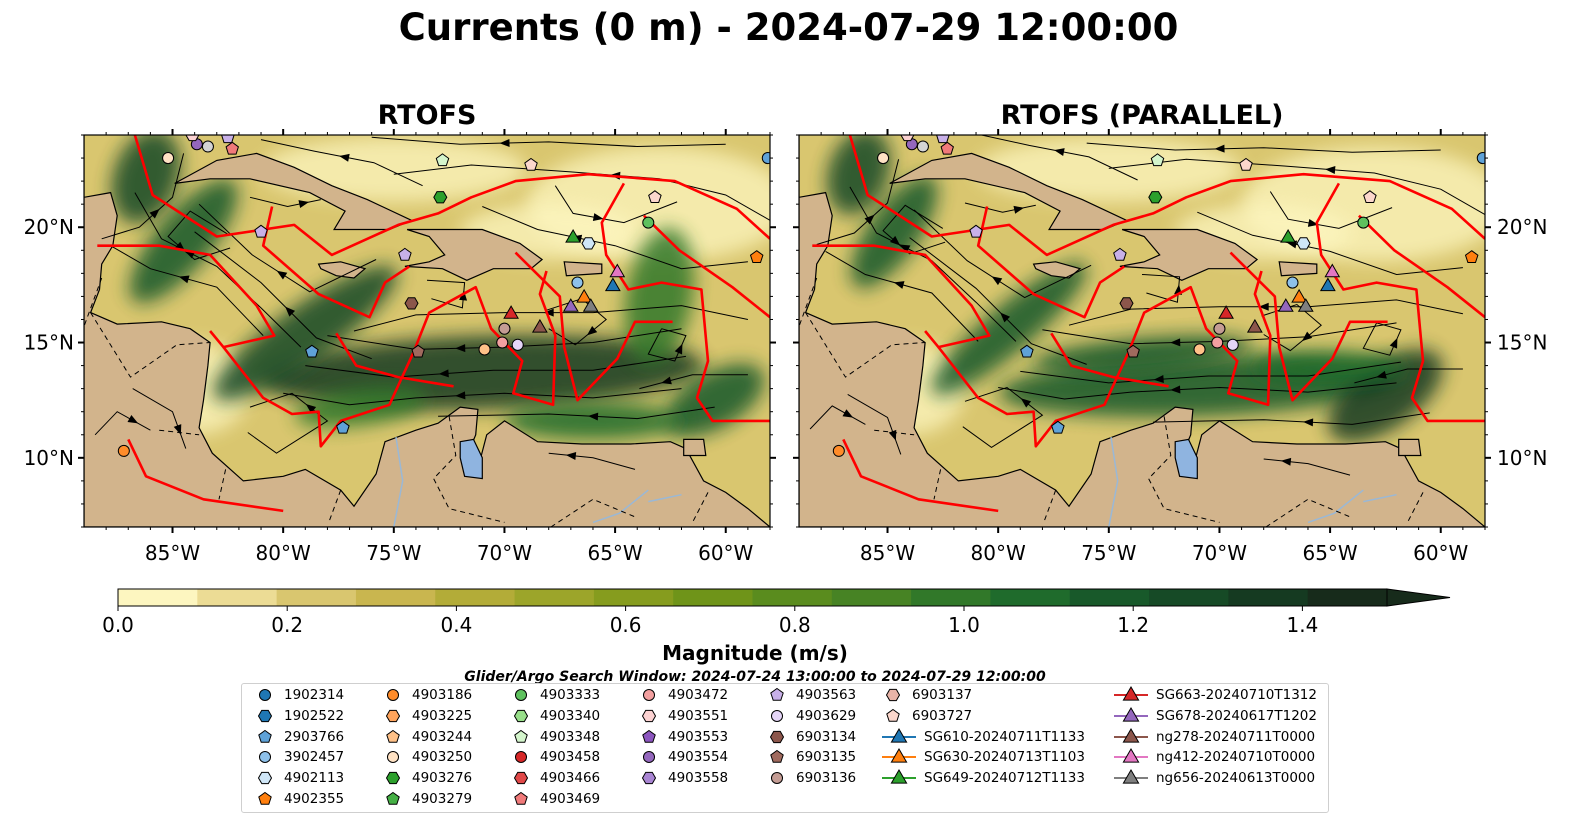  I want to click on legend-item: 4903279, so click(427, 799).